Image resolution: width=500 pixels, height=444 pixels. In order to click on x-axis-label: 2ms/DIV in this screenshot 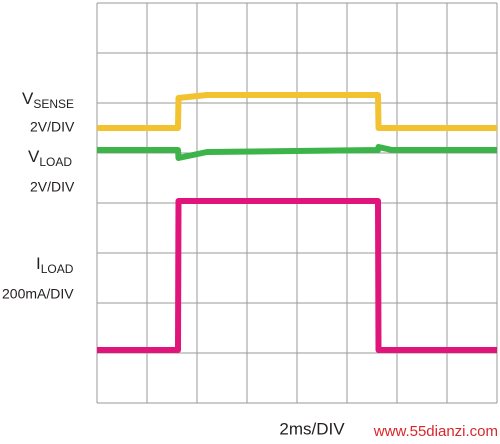, I will do `click(312, 428)`.